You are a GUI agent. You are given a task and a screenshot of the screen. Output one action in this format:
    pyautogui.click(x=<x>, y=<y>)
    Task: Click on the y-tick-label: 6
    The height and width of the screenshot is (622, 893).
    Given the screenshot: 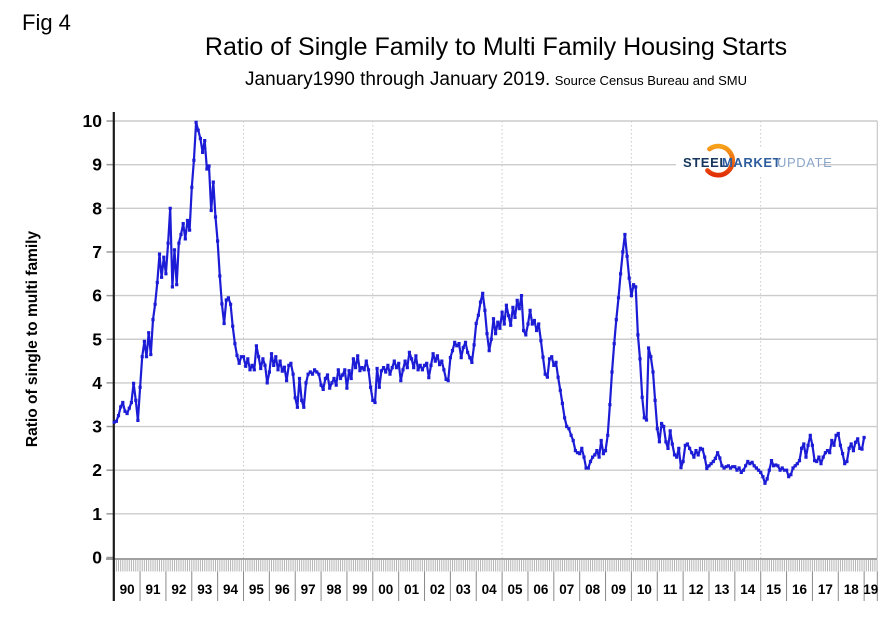 What is the action you would take?
    pyautogui.click(x=97, y=296)
    